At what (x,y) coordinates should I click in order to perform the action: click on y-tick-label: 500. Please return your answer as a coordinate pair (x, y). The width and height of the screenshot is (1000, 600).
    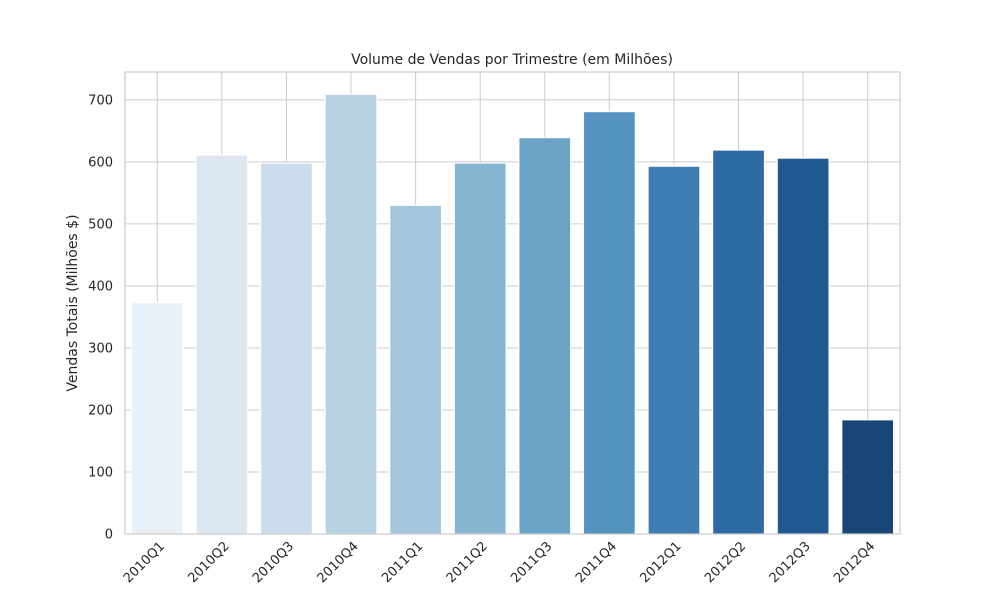
    Looking at the image, I should click on (100, 224).